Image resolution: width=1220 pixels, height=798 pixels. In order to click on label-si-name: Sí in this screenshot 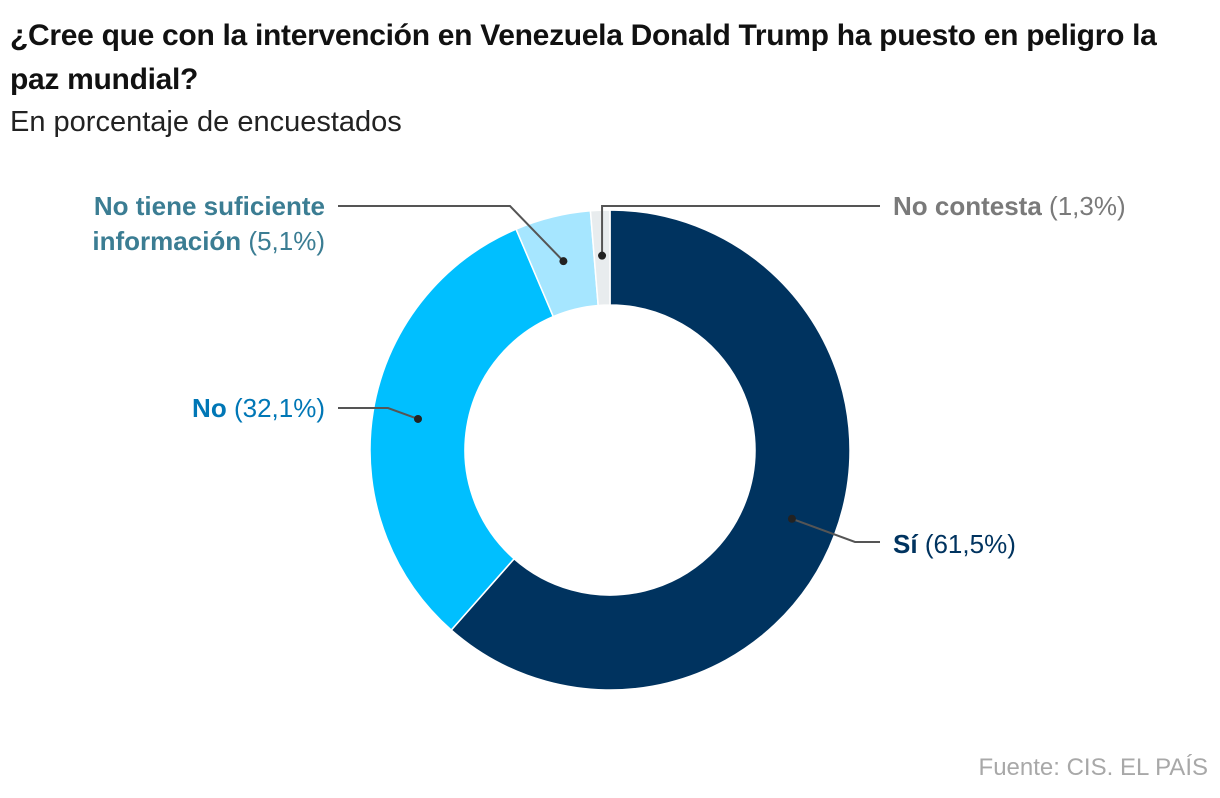, I will do `click(905, 544)`.